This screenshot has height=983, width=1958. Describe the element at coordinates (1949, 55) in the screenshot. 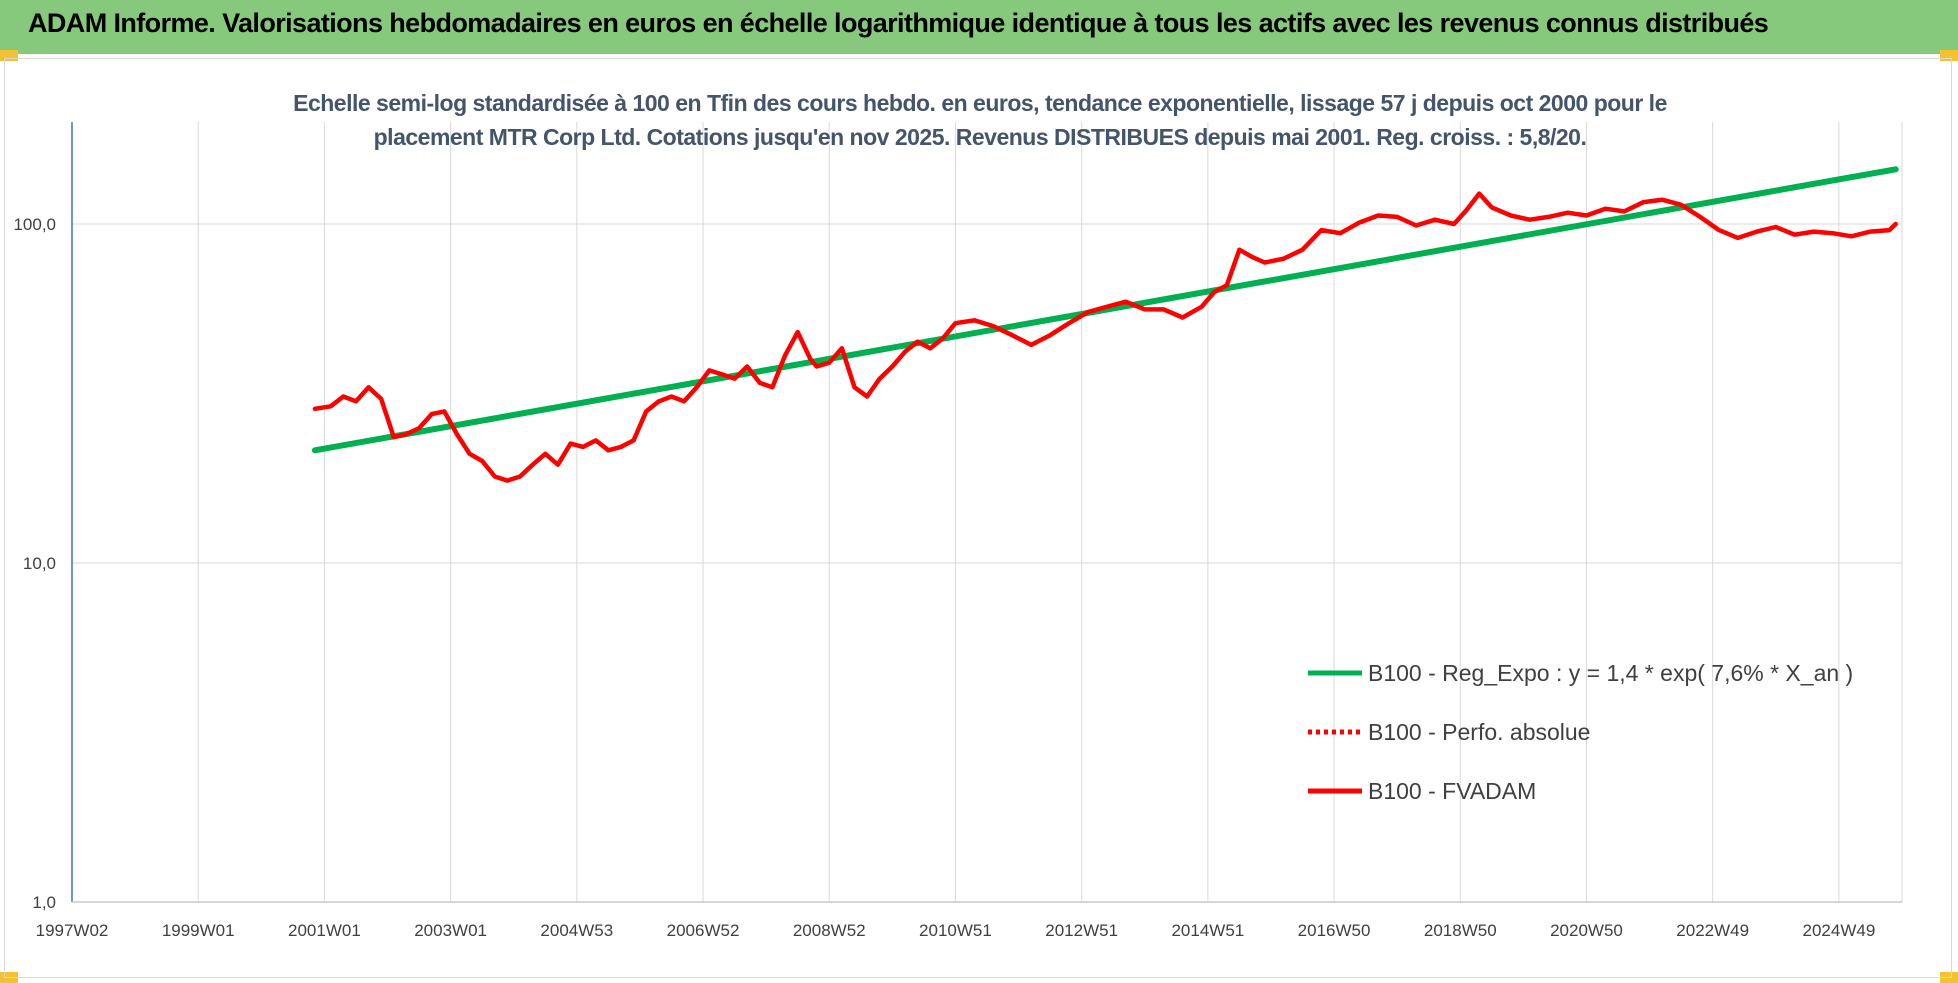

I see `corner-marker-top-right` at that location.